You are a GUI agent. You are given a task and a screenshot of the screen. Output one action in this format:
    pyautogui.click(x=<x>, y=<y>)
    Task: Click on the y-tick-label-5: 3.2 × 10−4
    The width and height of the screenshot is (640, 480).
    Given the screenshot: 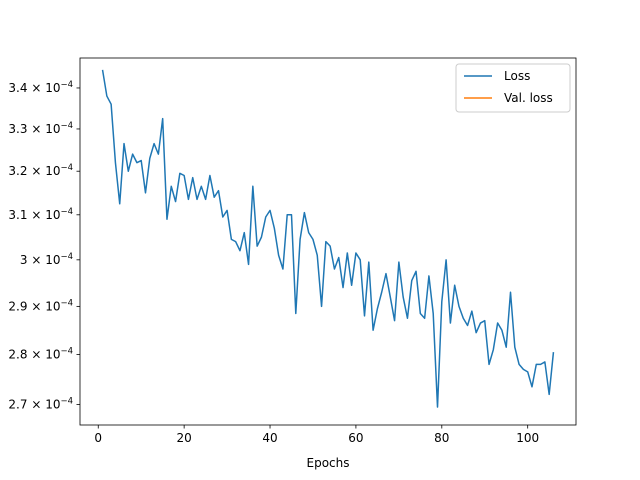 What is the action you would take?
    pyautogui.click(x=40, y=170)
    